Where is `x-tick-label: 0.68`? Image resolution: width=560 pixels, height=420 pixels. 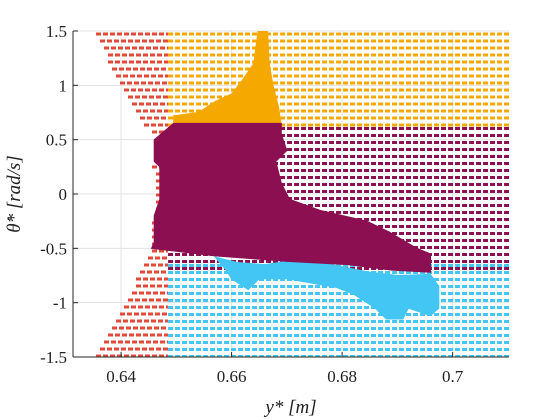
x-tick-label: 0.68 is located at coordinates (342, 376).